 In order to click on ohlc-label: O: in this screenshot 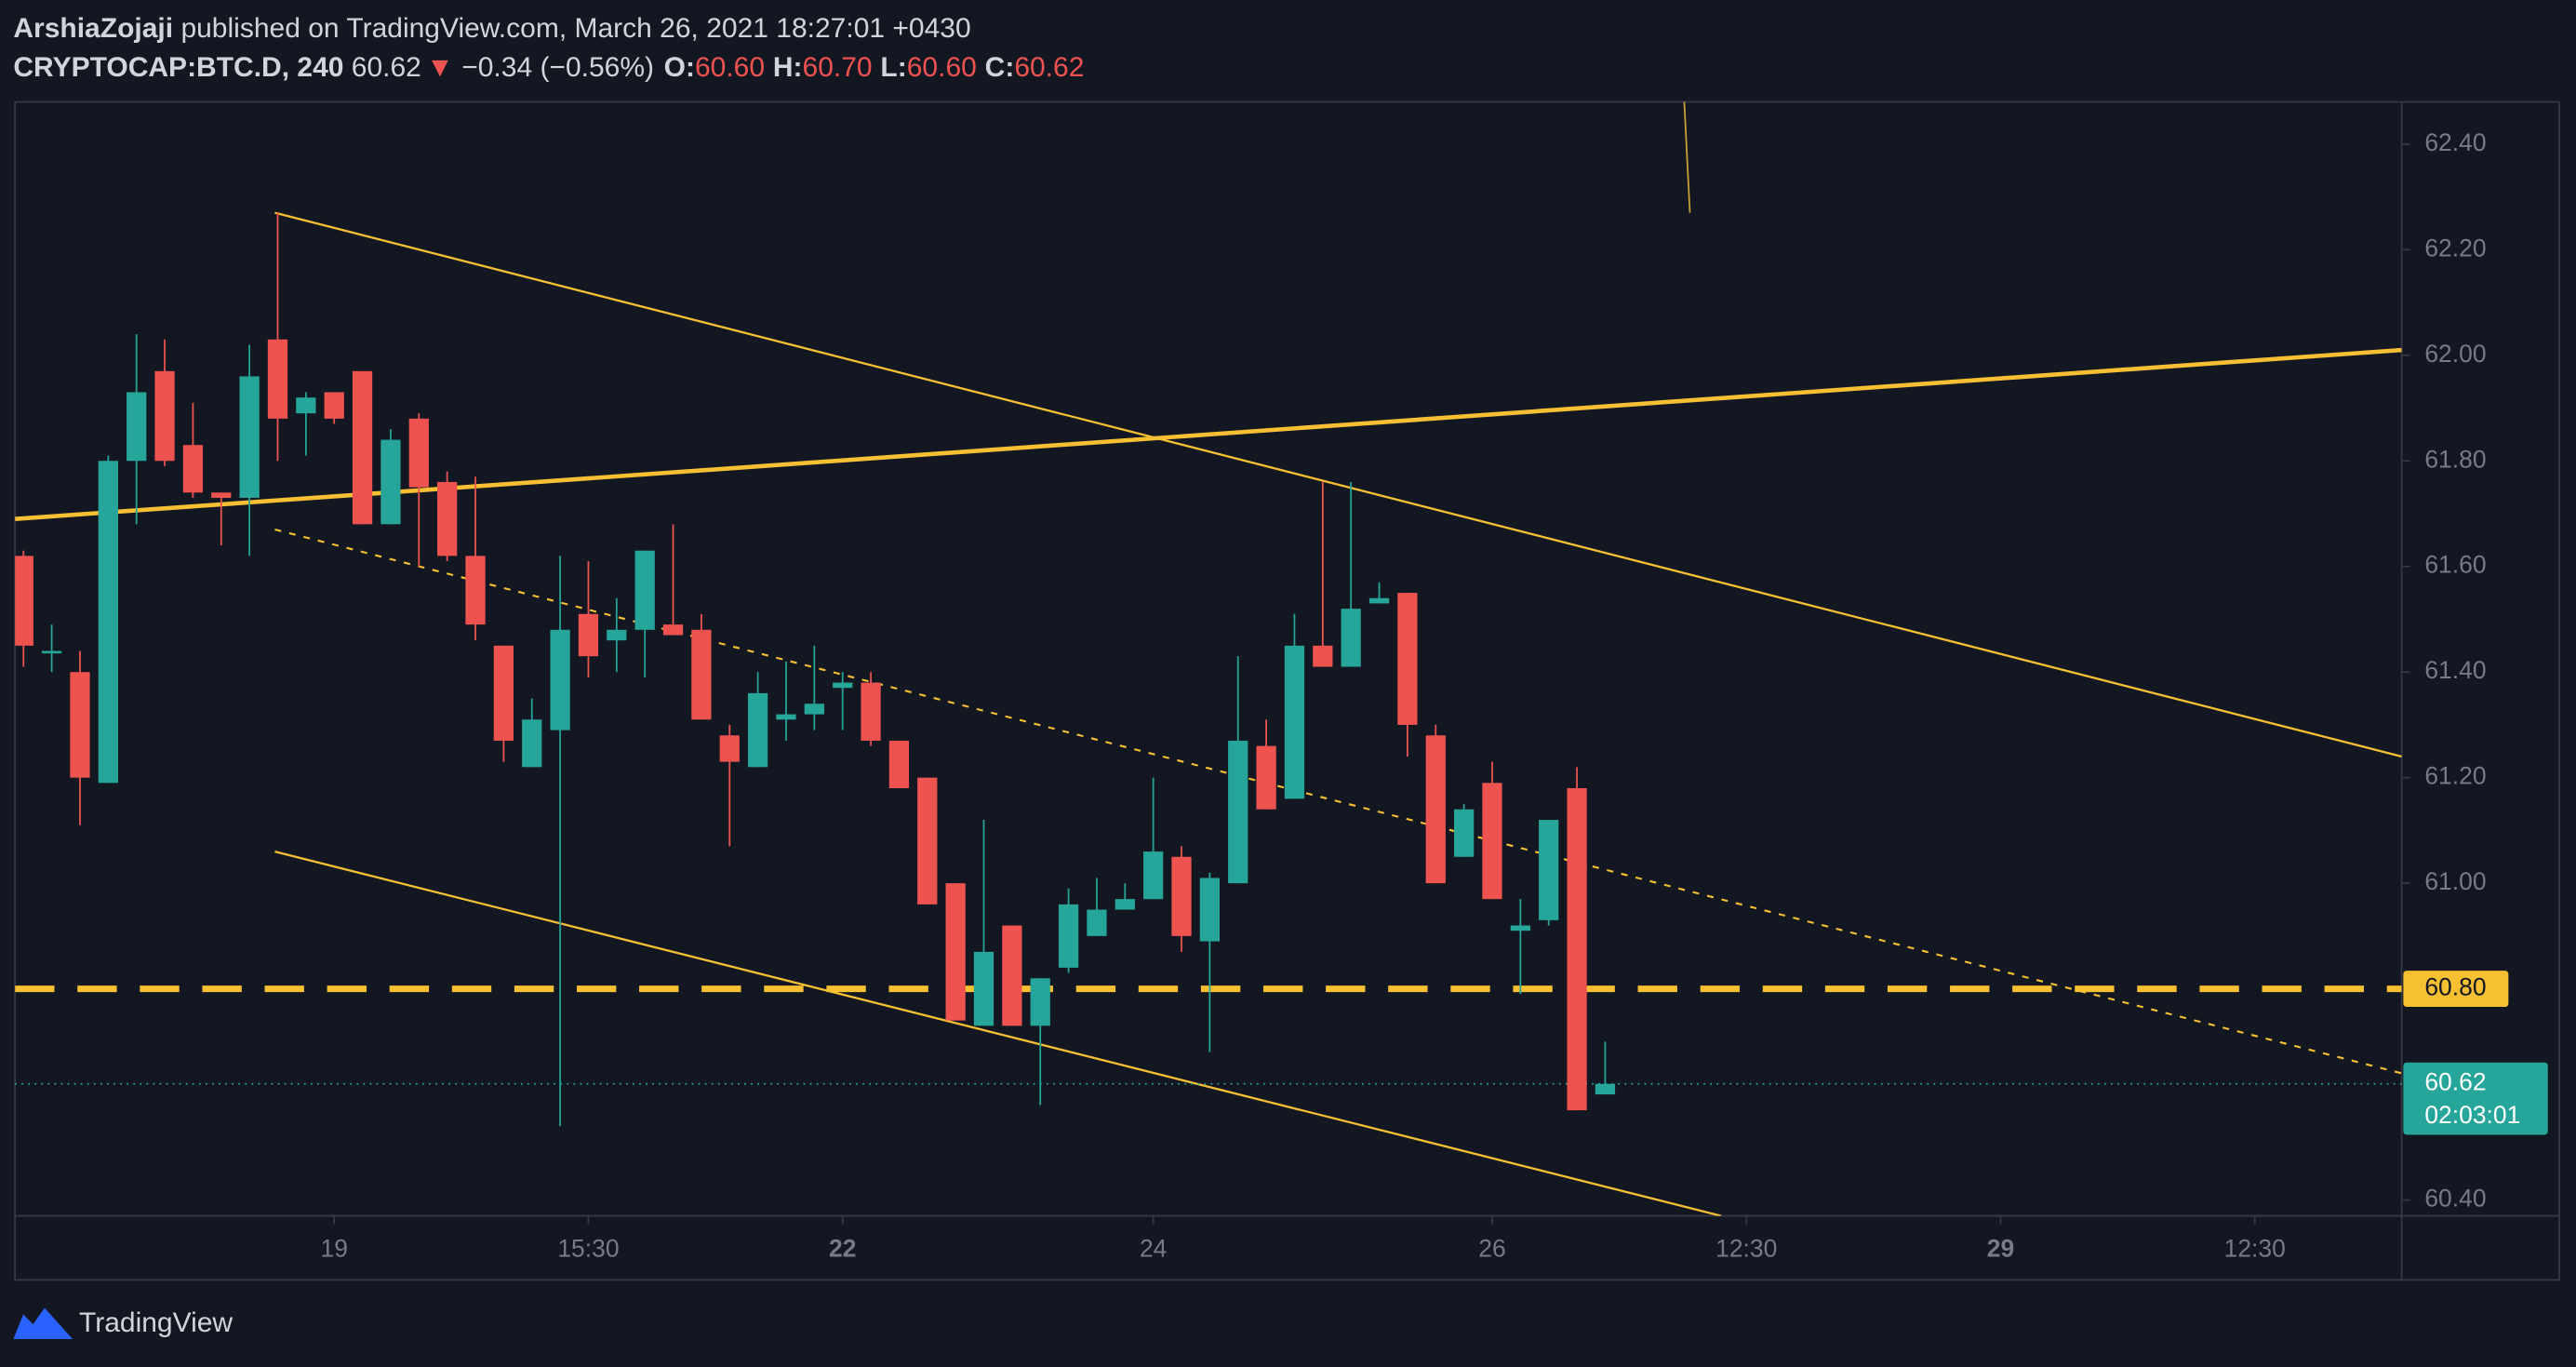, I will do `click(679, 67)`.